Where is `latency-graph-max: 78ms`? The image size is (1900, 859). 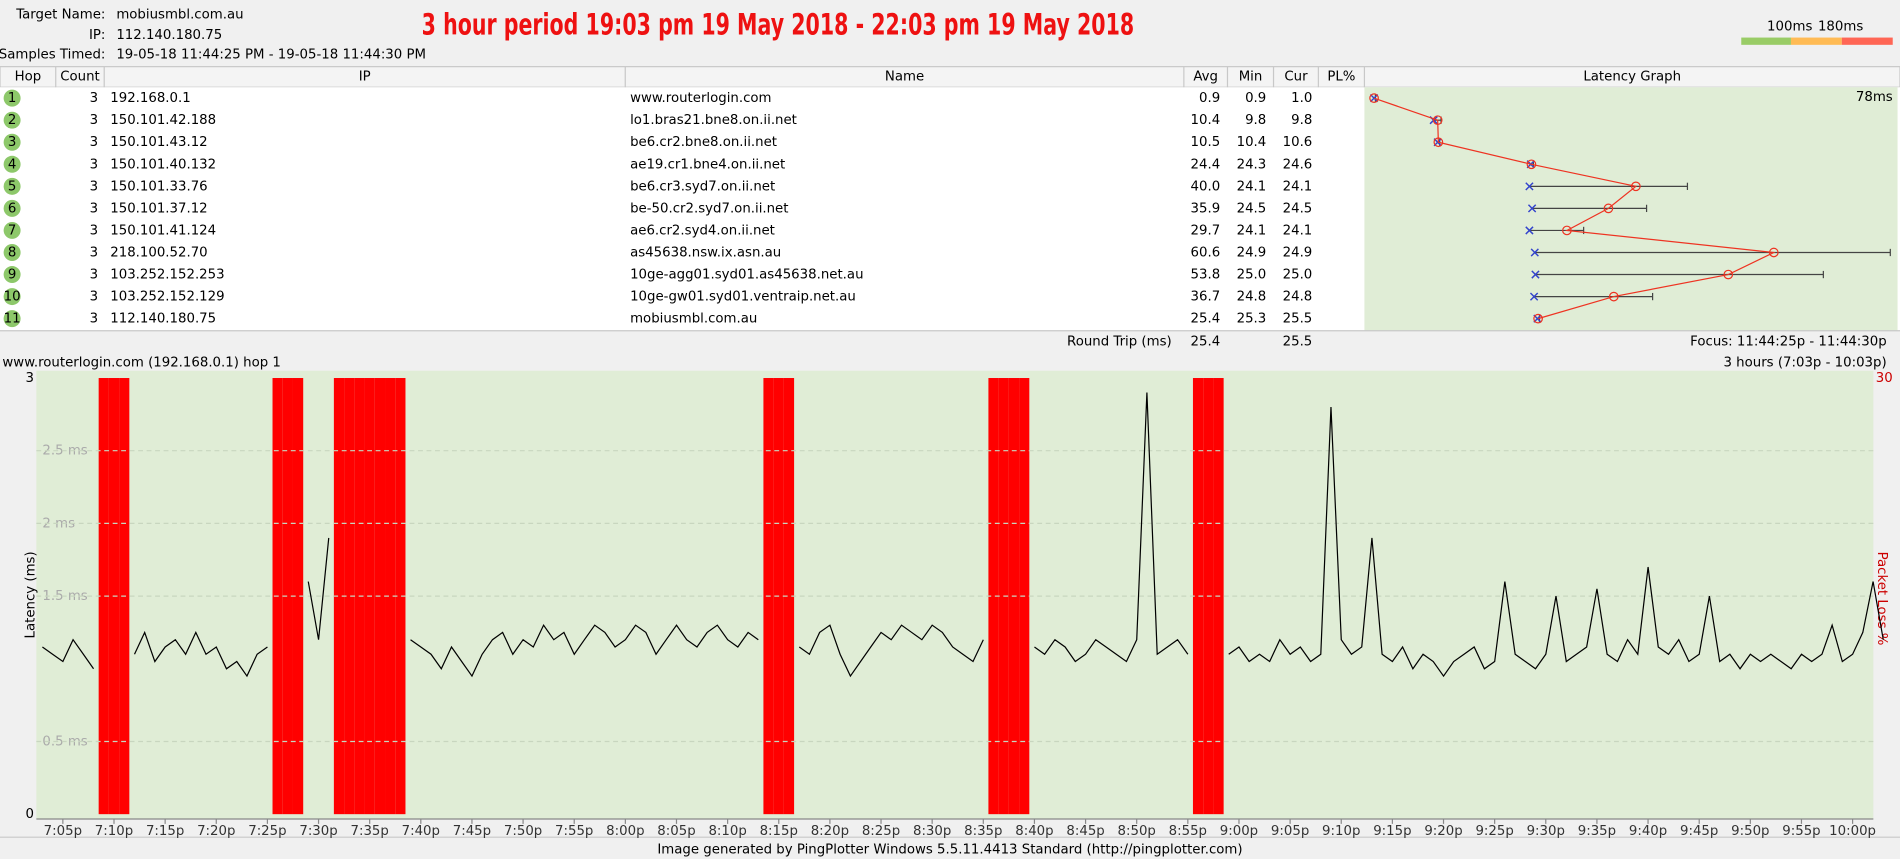 latency-graph-max: 78ms is located at coordinates (1874, 97).